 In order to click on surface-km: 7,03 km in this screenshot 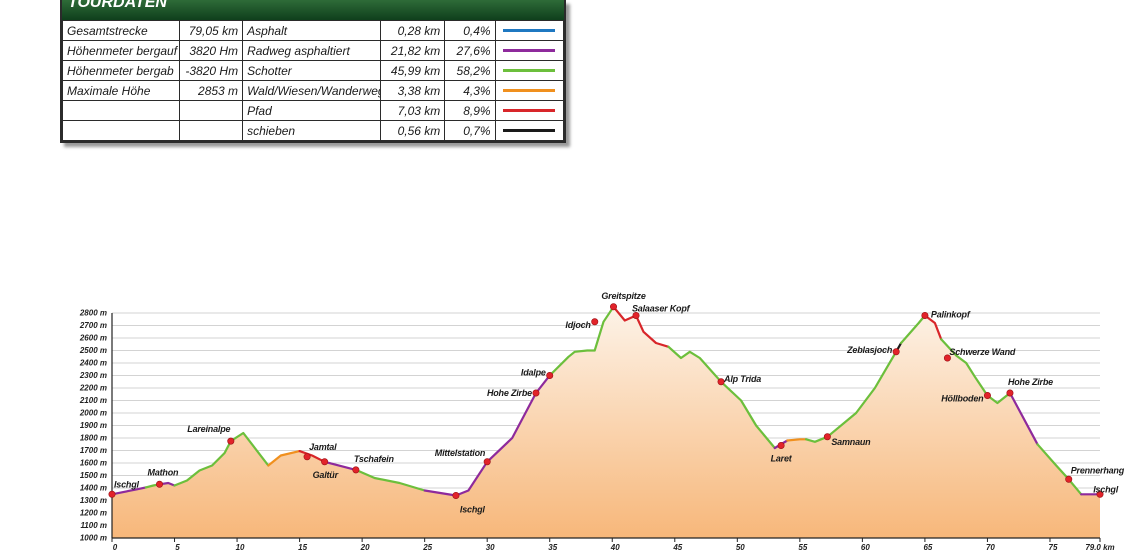, I will do `click(412, 110)`.